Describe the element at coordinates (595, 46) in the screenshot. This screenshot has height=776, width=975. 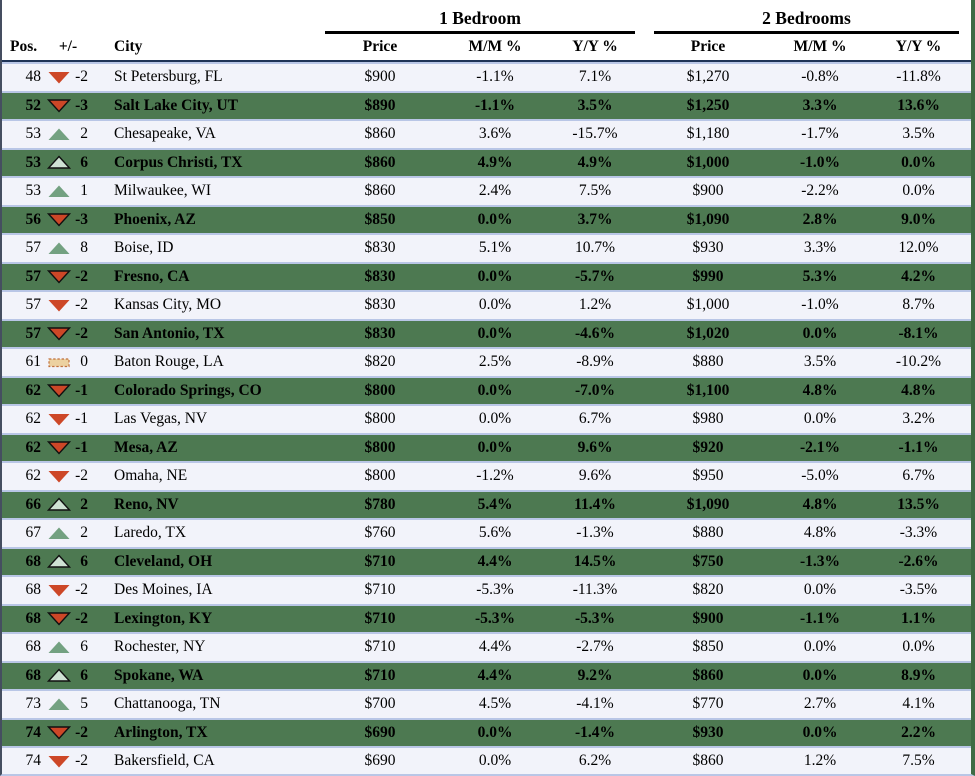
I see `header-1br-yy: Y/Y %` at that location.